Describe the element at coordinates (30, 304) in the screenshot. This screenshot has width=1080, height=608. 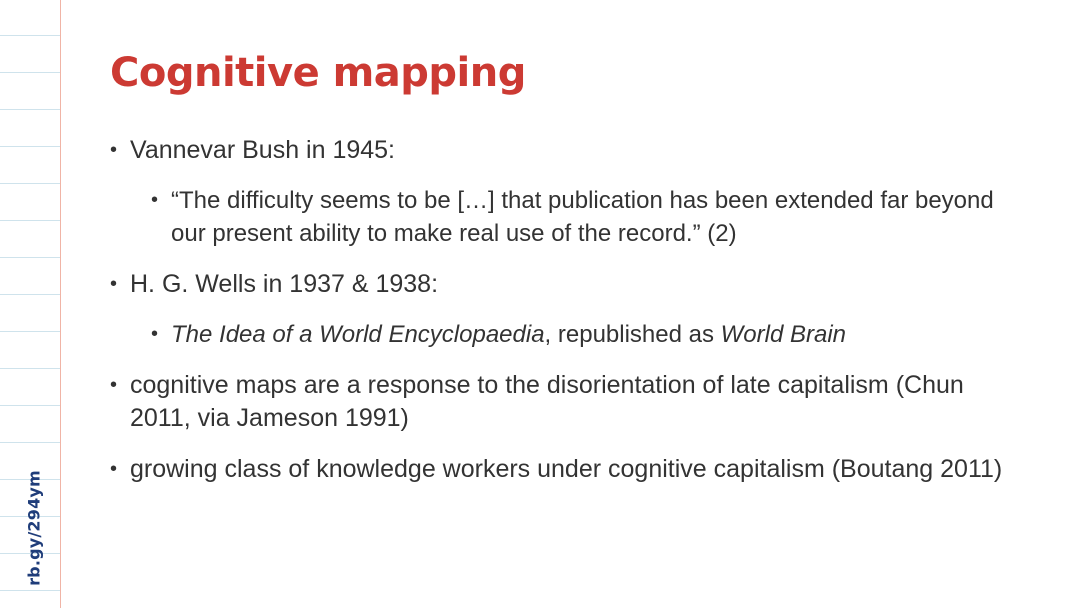
I see `notebook-margin` at that location.